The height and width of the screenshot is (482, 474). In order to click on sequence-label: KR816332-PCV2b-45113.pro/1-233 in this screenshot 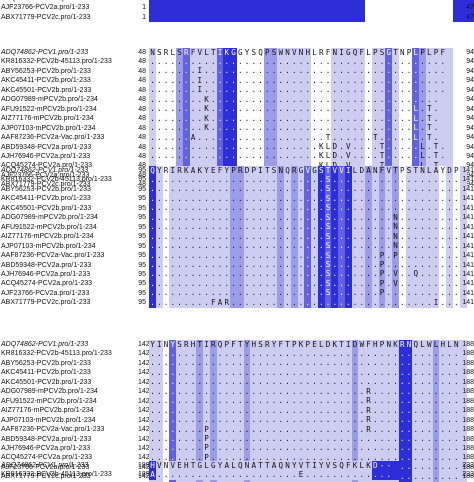, I will do `click(56, 180)`.